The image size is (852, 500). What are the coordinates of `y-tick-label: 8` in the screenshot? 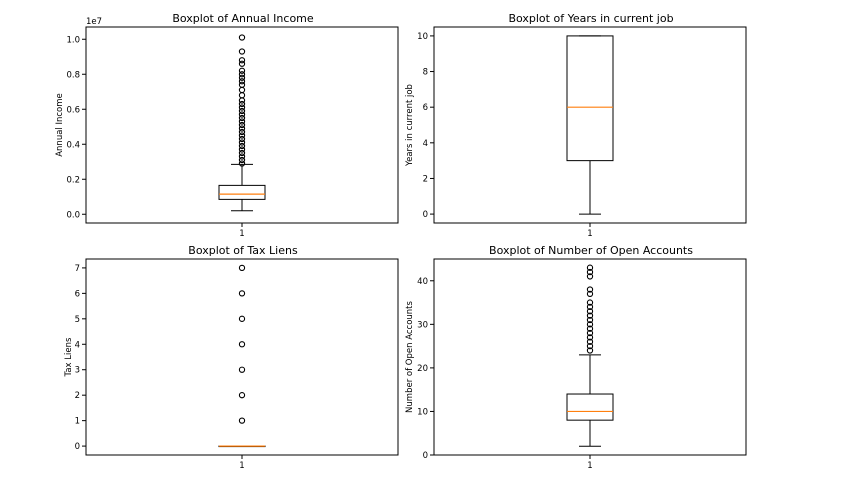 It's located at (425, 73).